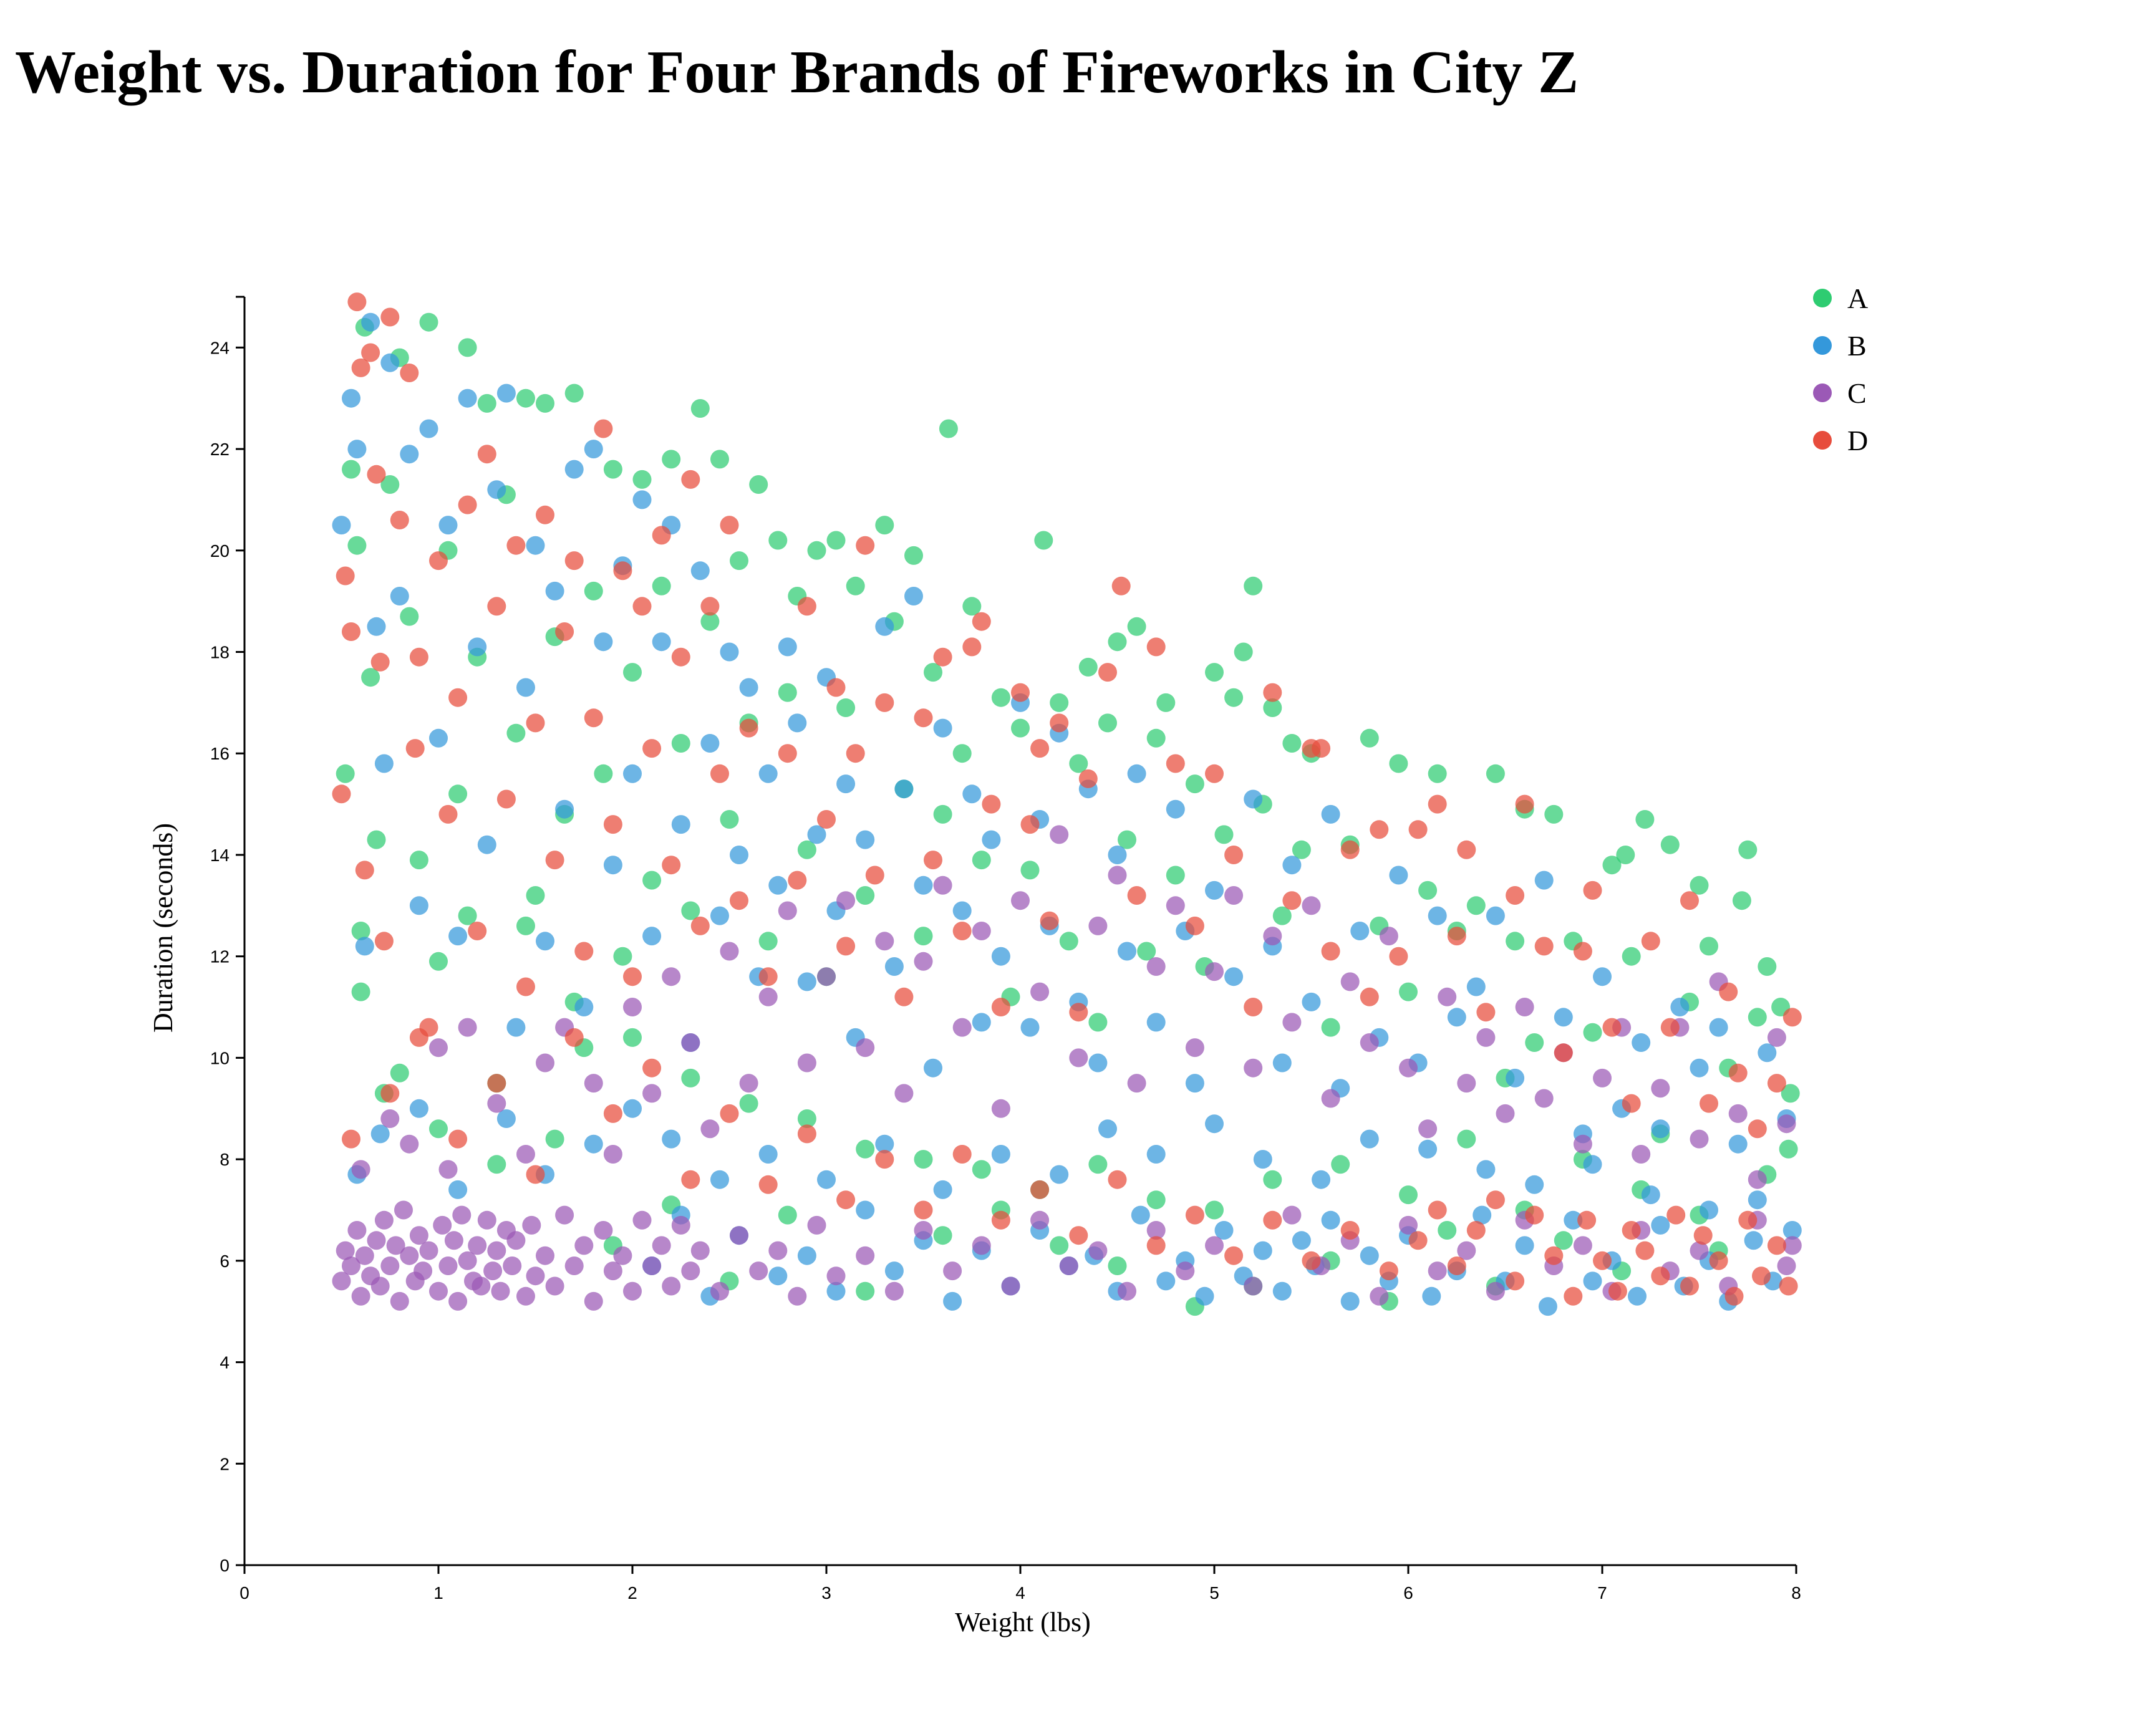 The width and height of the screenshot is (2133, 1736). I want to click on y-tick-label-24: 24, so click(220, 348).